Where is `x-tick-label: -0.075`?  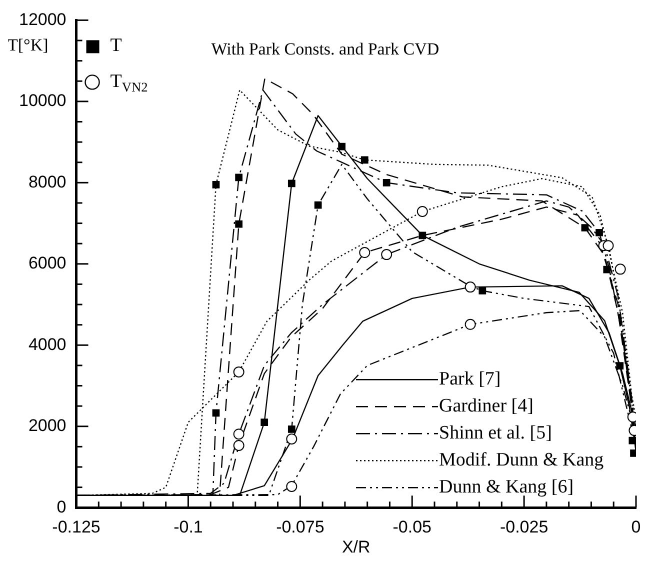 x-tick-label: -0.075 is located at coordinates (300, 526).